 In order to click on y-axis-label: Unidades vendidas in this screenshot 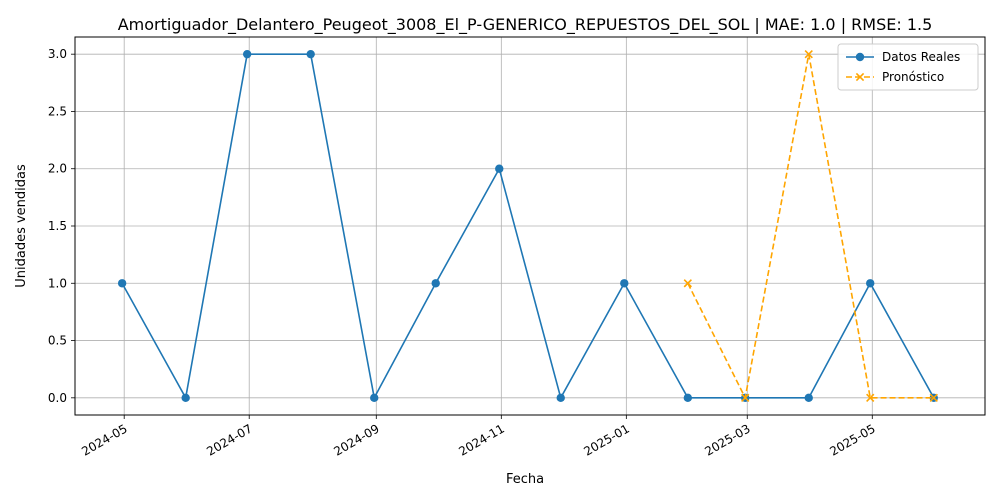, I will do `click(21, 226)`.